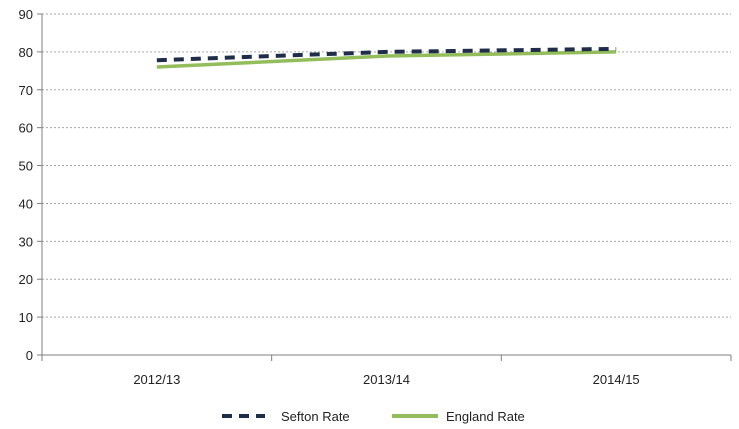 The image size is (739, 429). I want to click on y-tick-labels: 0 10 20 30 40 50 60 70 80 90, so click(30, 185).